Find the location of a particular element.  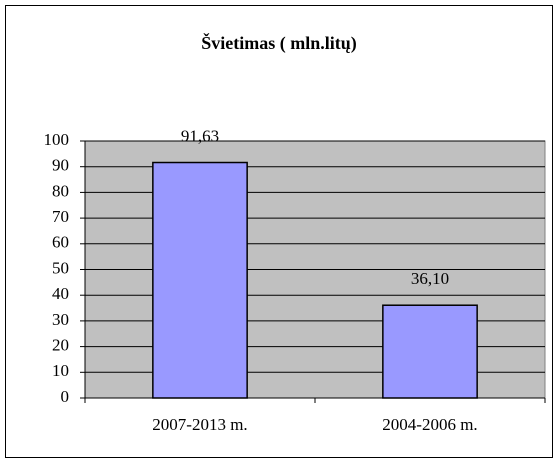

y-tick-label: 10 is located at coordinates (60, 370).